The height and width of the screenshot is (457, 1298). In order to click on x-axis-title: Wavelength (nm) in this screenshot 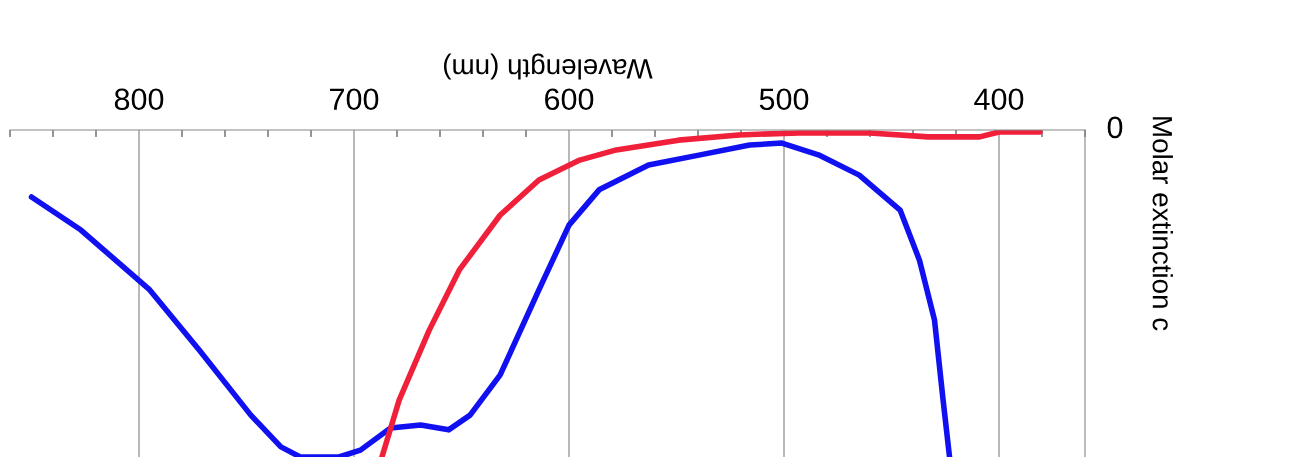, I will do `click(548, 66)`.